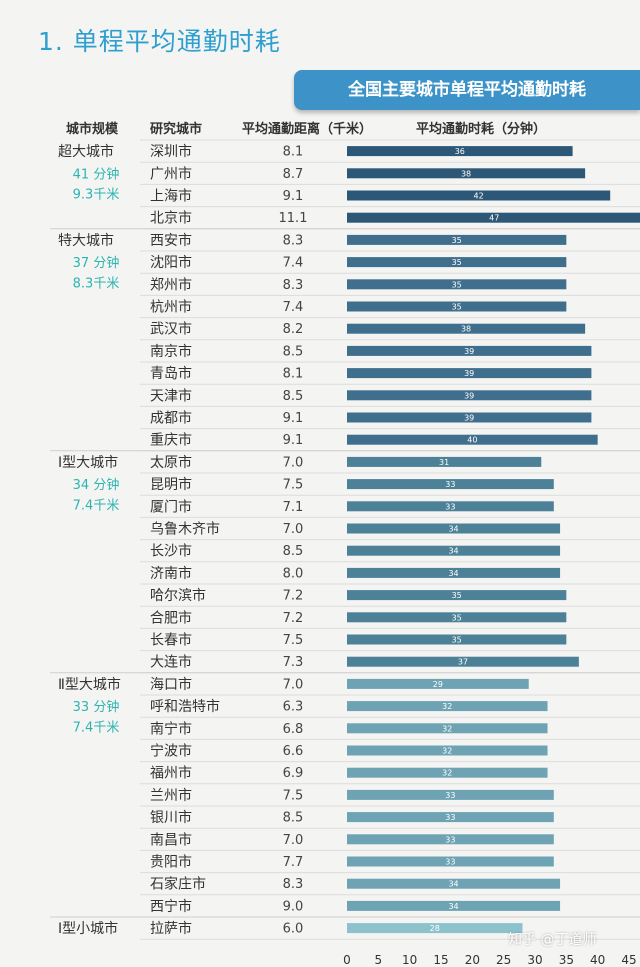 The width and height of the screenshot is (640, 967). Describe the element at coordinates (534, 960) in the screenshot. I see `x-tick-label: 30` at that location.